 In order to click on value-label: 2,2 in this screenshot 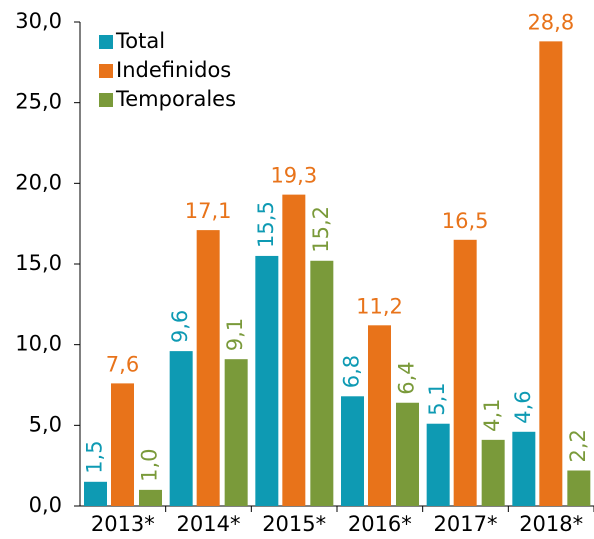, I will do `click(578, 445)`.